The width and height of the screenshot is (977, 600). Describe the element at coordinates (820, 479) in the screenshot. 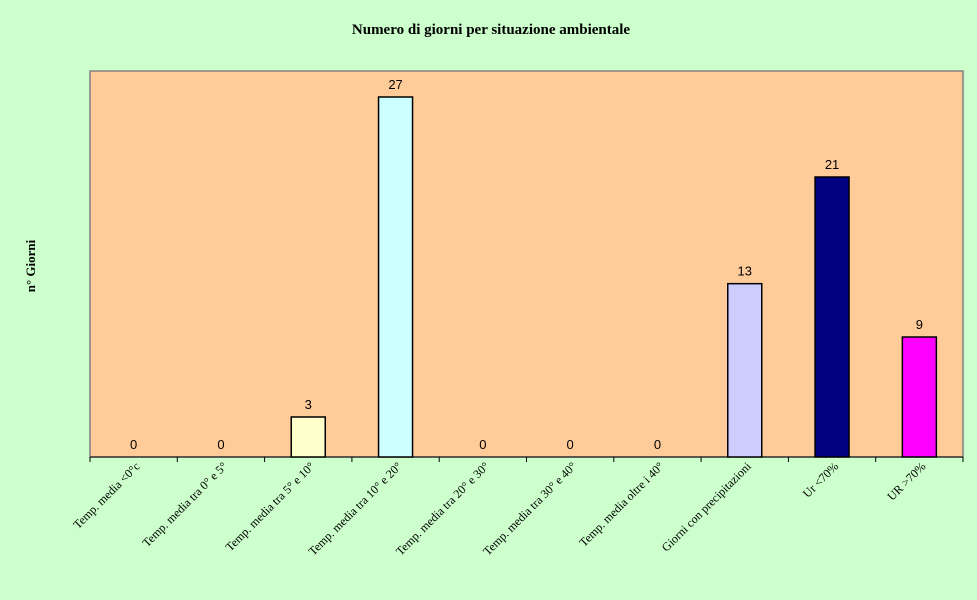

I see `x-tick-label: Ur <70%` at that location.